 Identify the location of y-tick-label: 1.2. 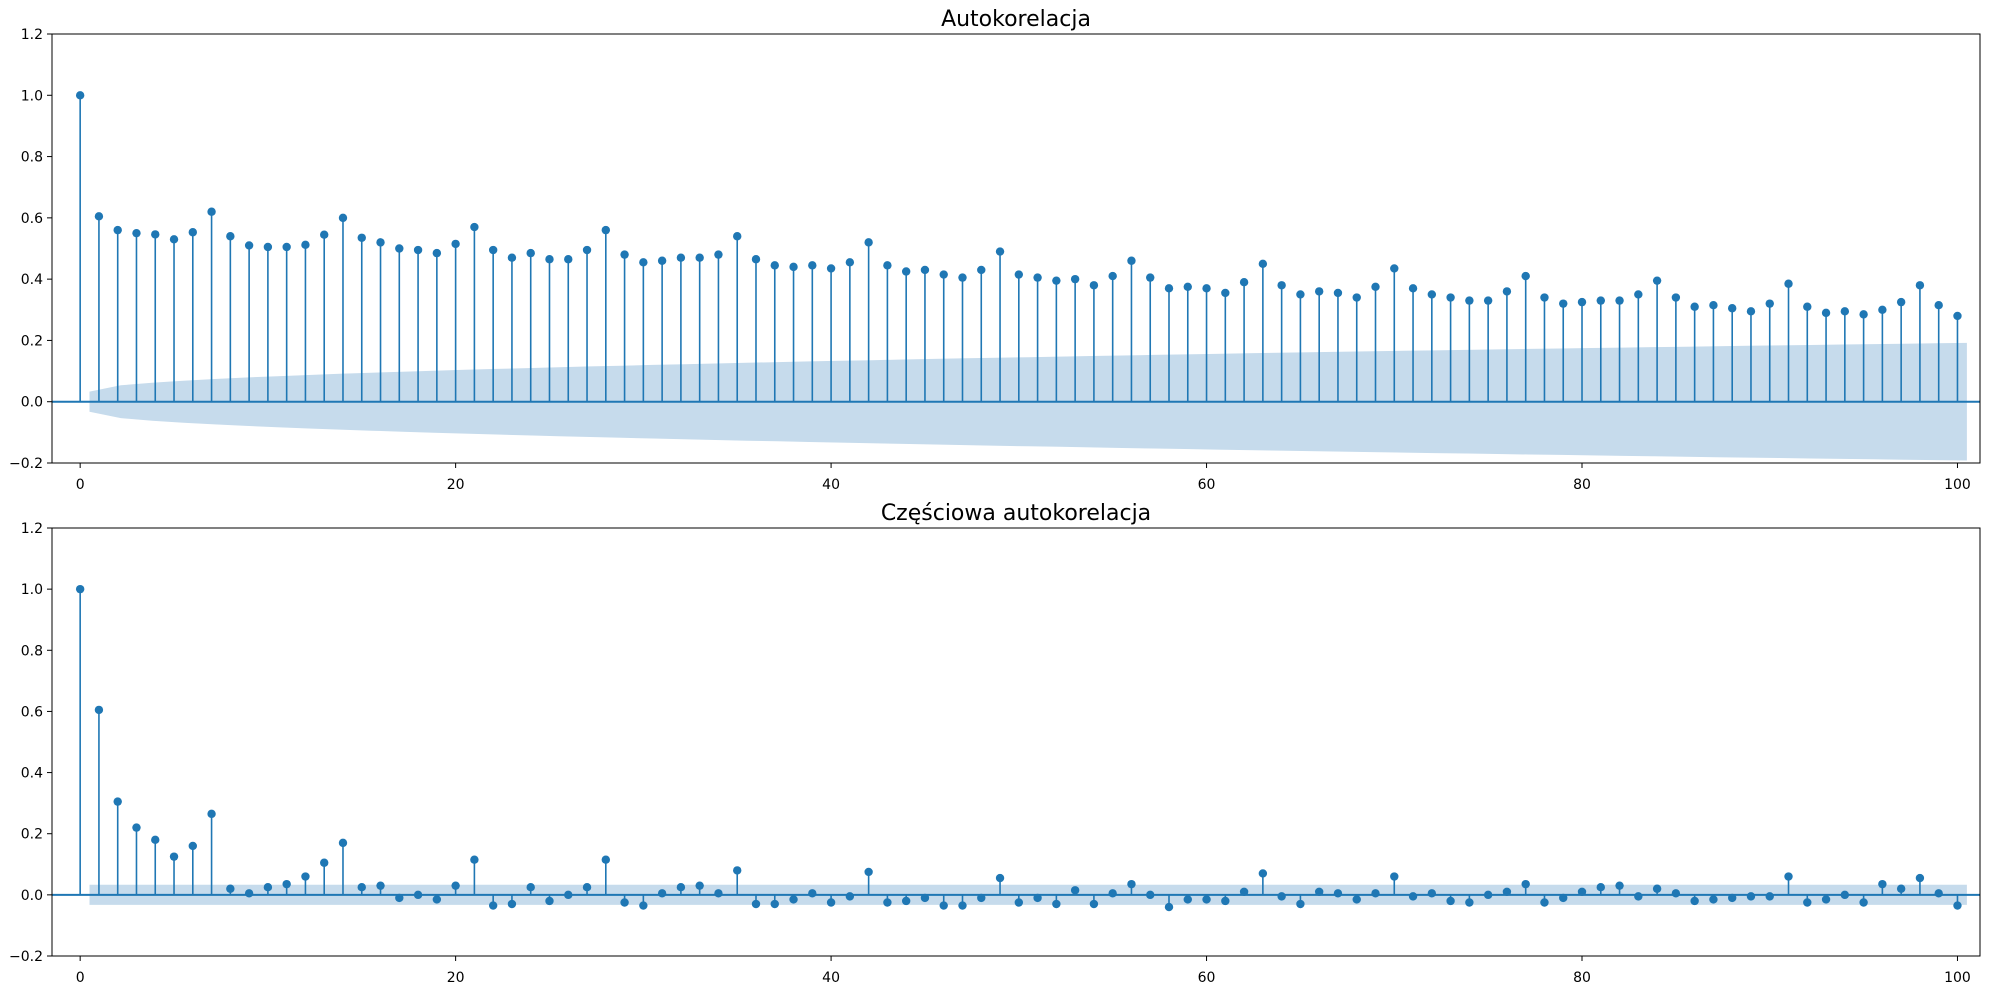
(32, 35).